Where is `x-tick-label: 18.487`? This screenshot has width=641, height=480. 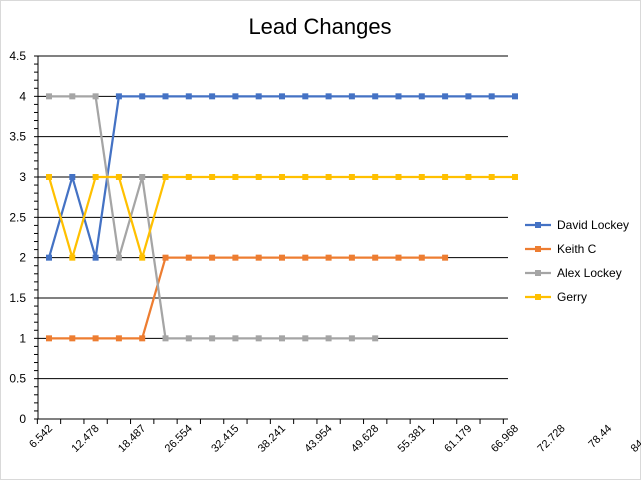 x-tick-label: 18.487 is located at coordinates (132, 439).